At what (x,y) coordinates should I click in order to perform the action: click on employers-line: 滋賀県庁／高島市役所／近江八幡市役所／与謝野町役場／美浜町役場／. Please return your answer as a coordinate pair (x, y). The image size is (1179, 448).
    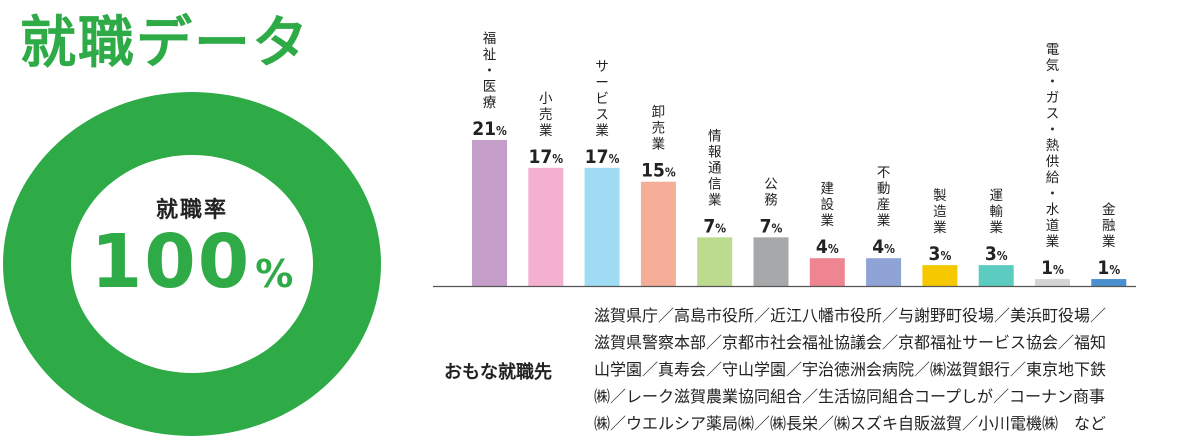
    Looking at the image, I should click on (850, 315).